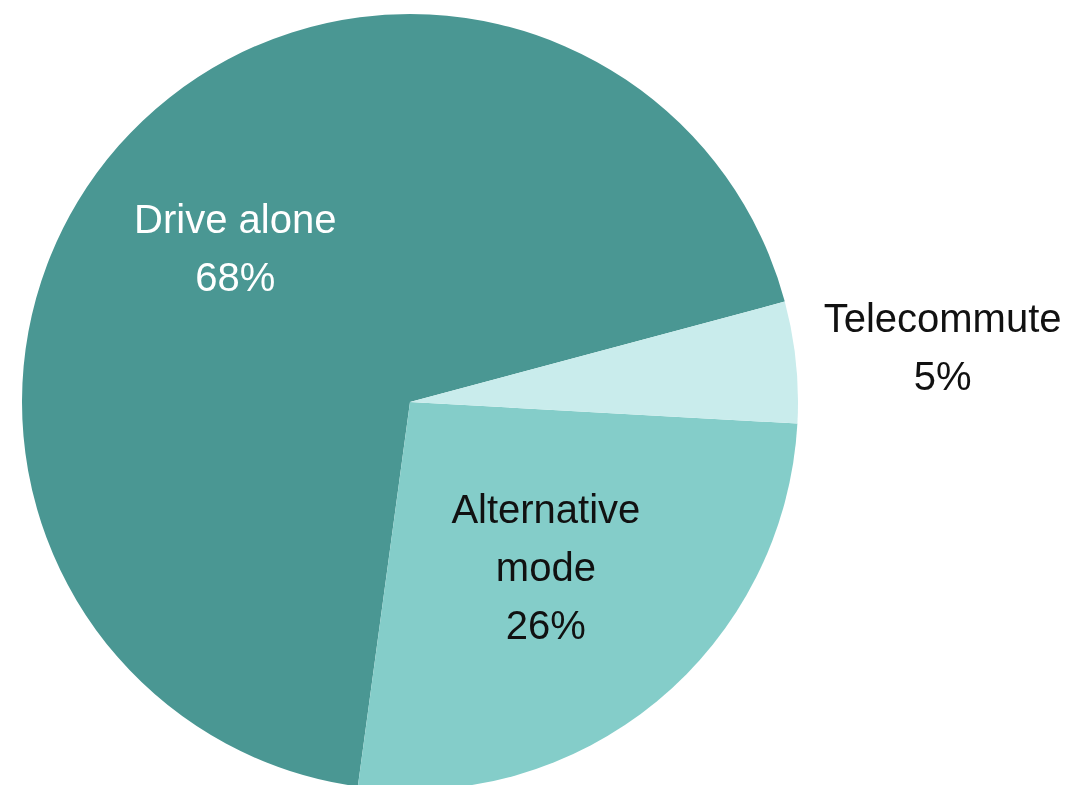 The image size is (1083, 785). Describe the element at coordinates (546, 537) in the screenshot. I see `slice-label: Alternative mode` at that location.